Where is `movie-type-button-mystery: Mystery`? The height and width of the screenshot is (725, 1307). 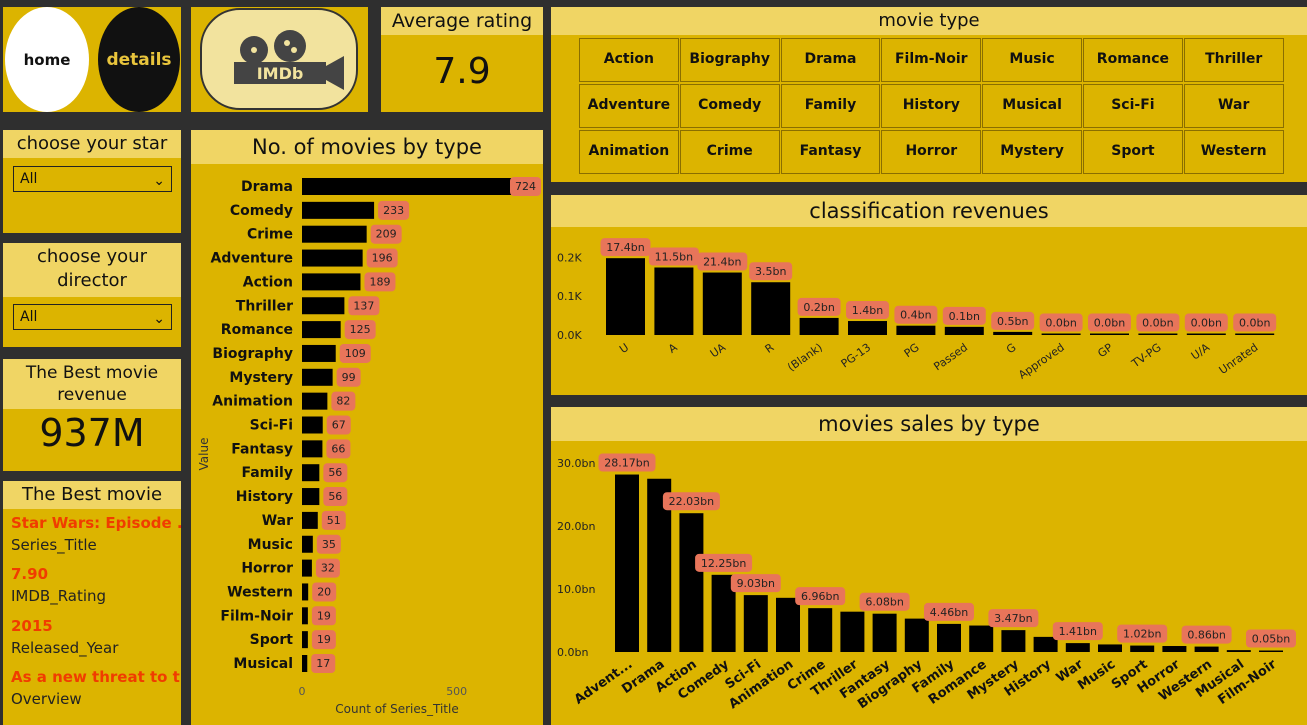
movie-type-button-mystery: Mystery is located at coordinates (1032, 152).